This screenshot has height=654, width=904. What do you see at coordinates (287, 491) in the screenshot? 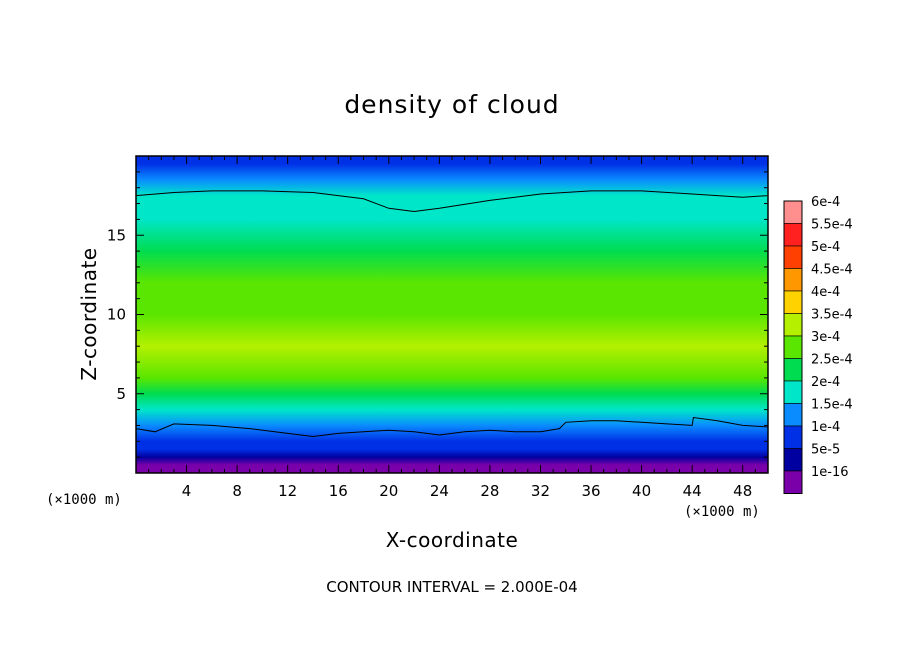
I see `x-tick-label: 12` at bounding box center [287, 491].